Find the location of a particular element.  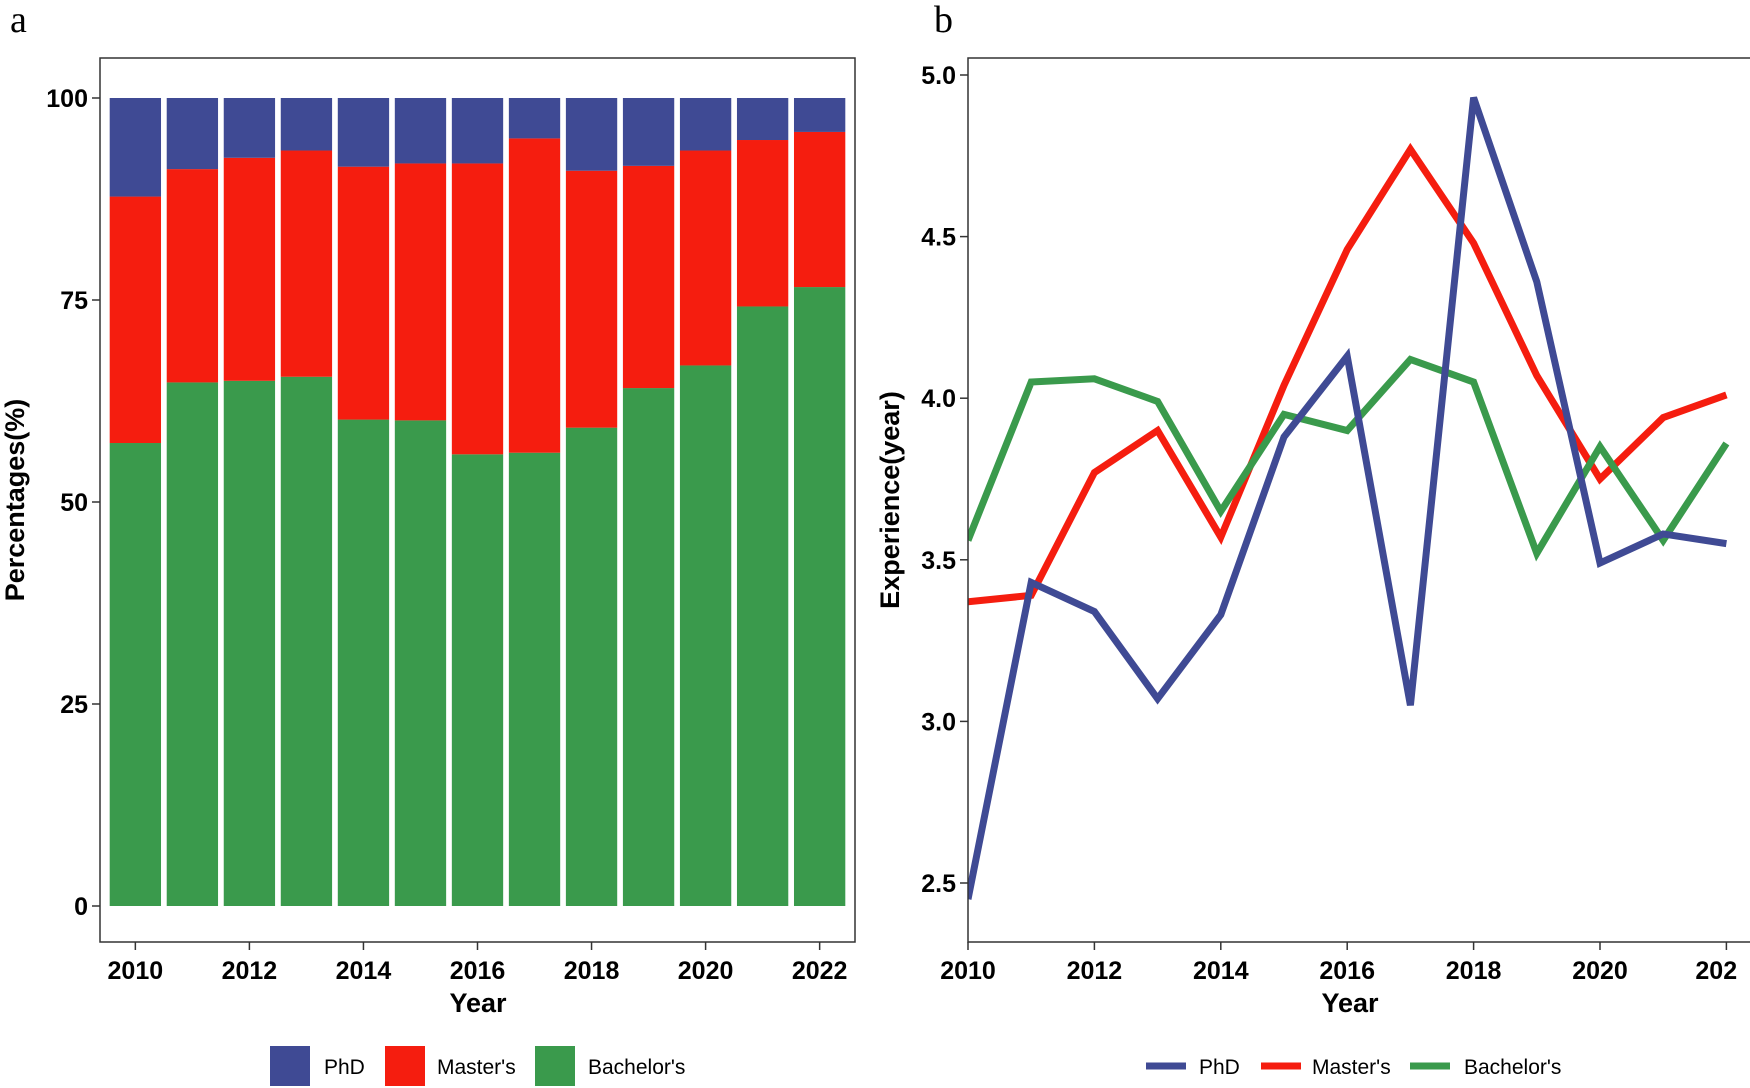

bar-masters-2015 is located at coordinates (420, 292).